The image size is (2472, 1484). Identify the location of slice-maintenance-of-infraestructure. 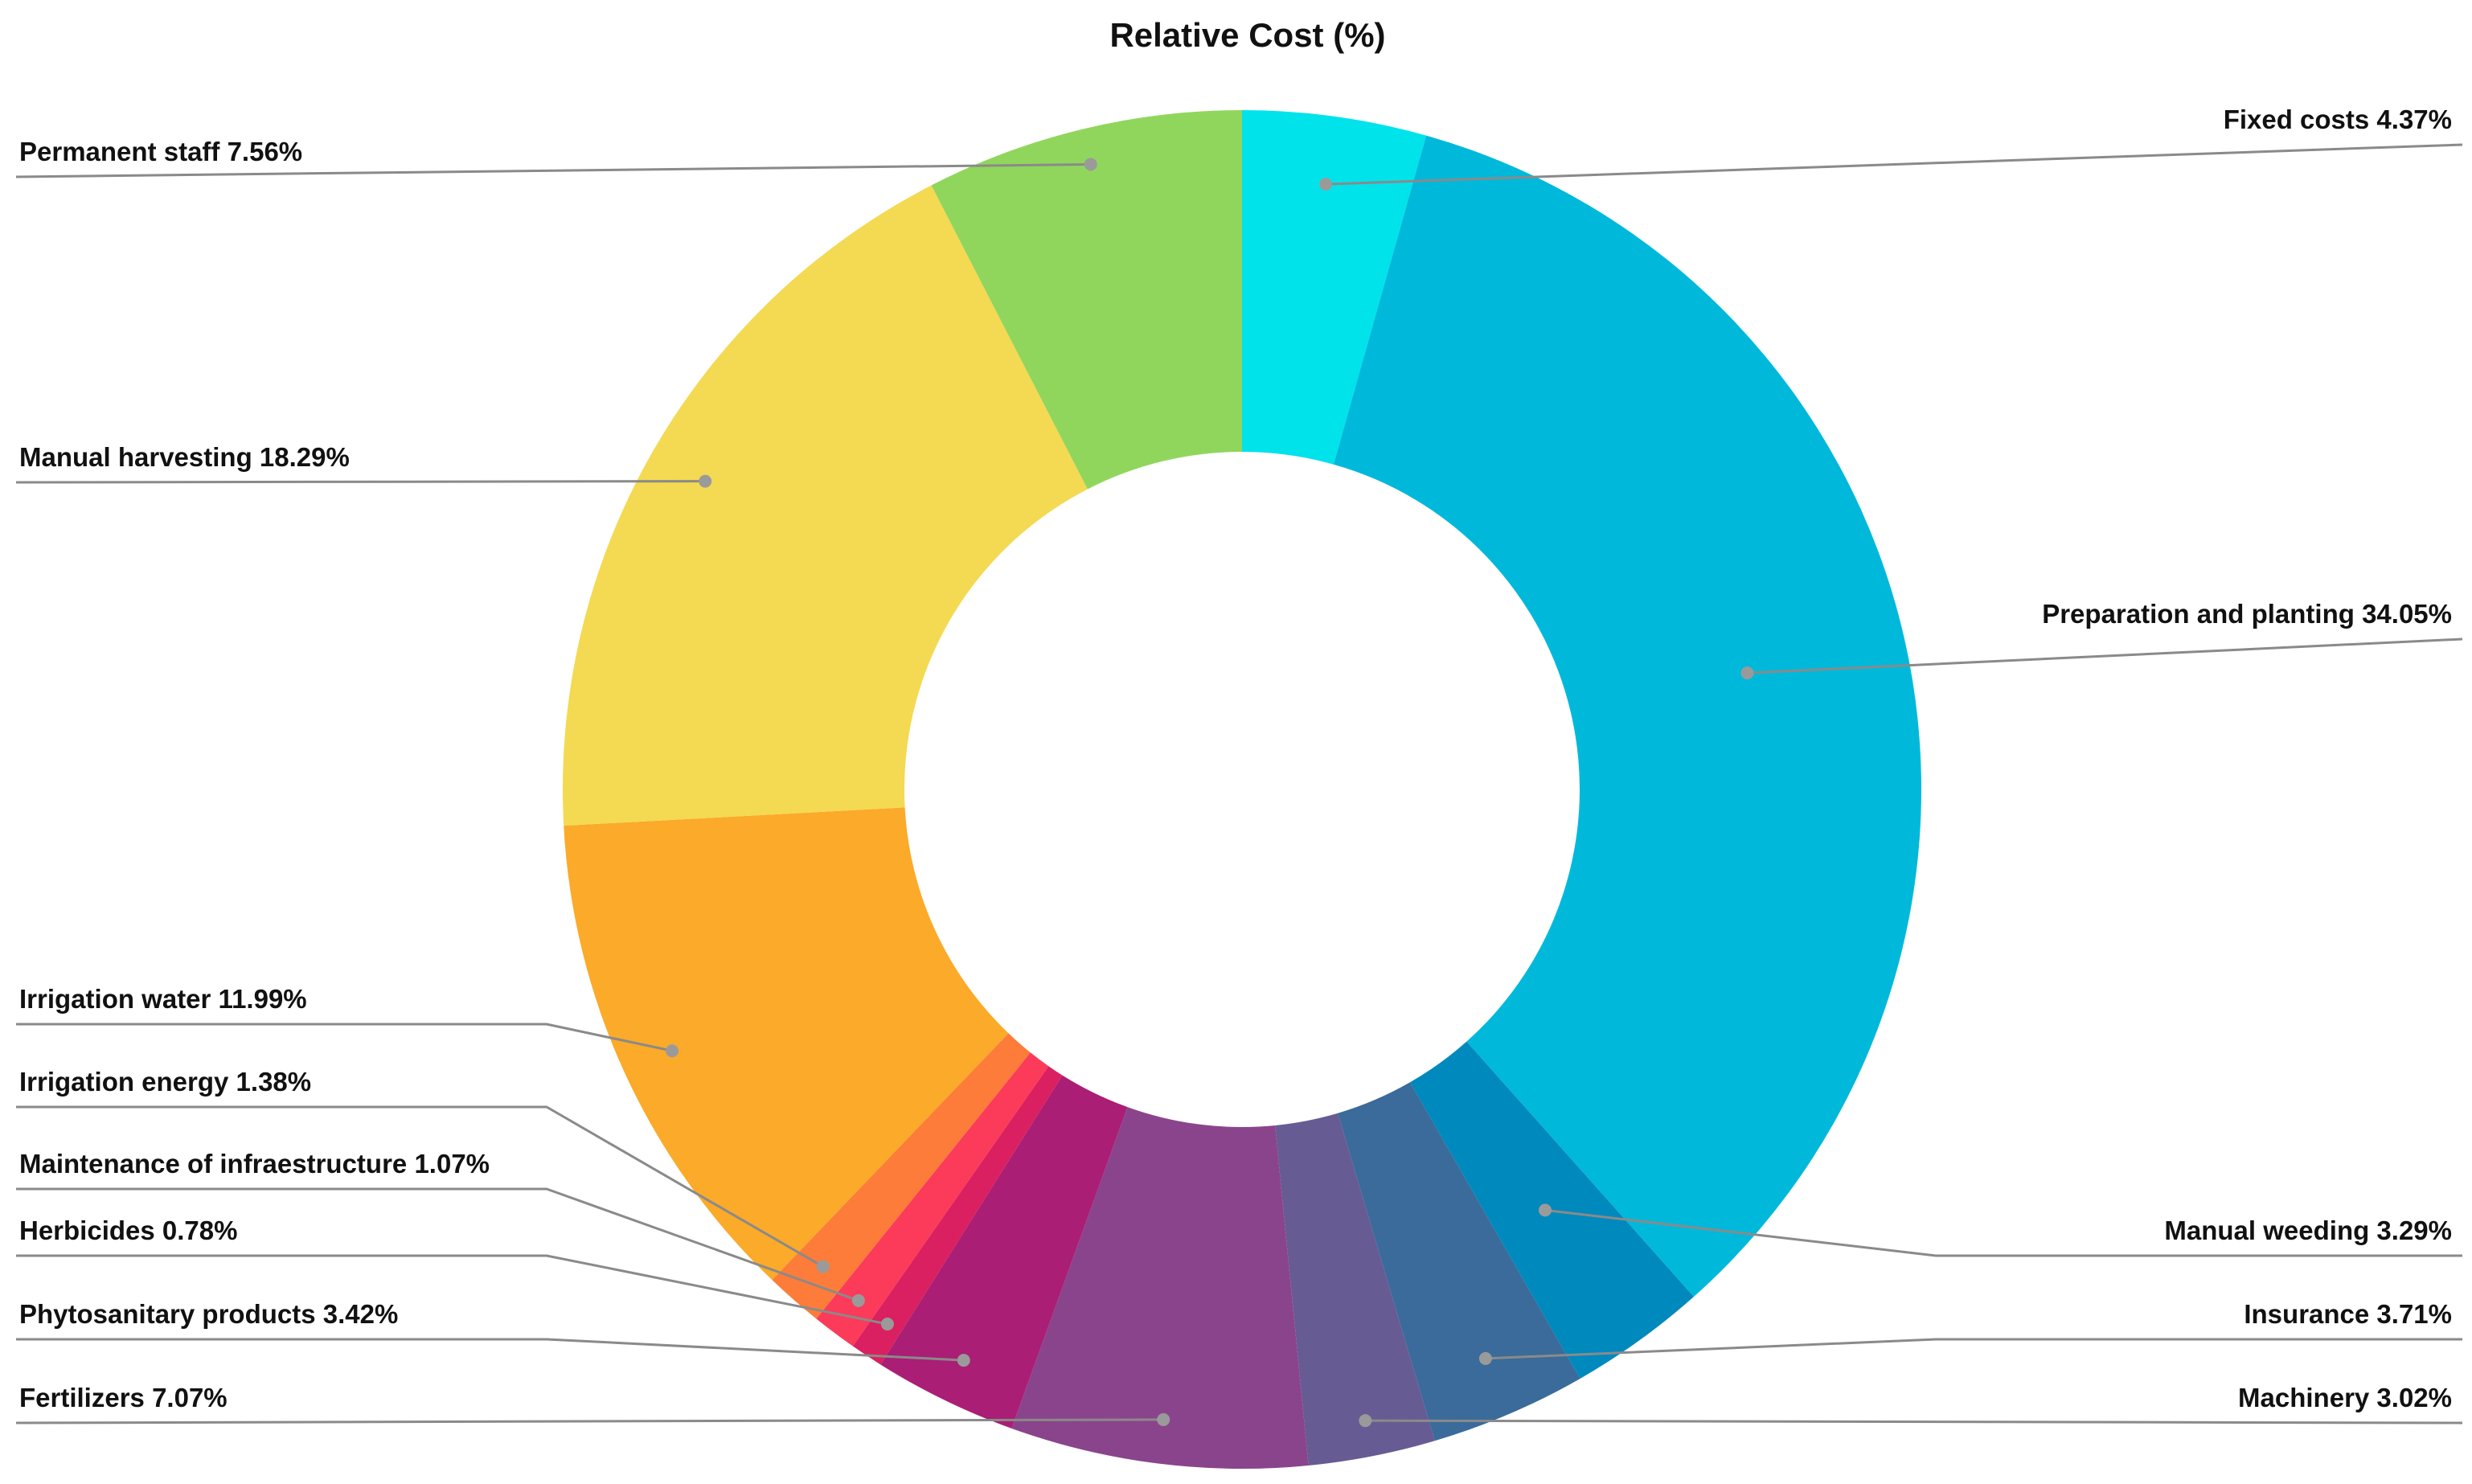
(933, 1200).